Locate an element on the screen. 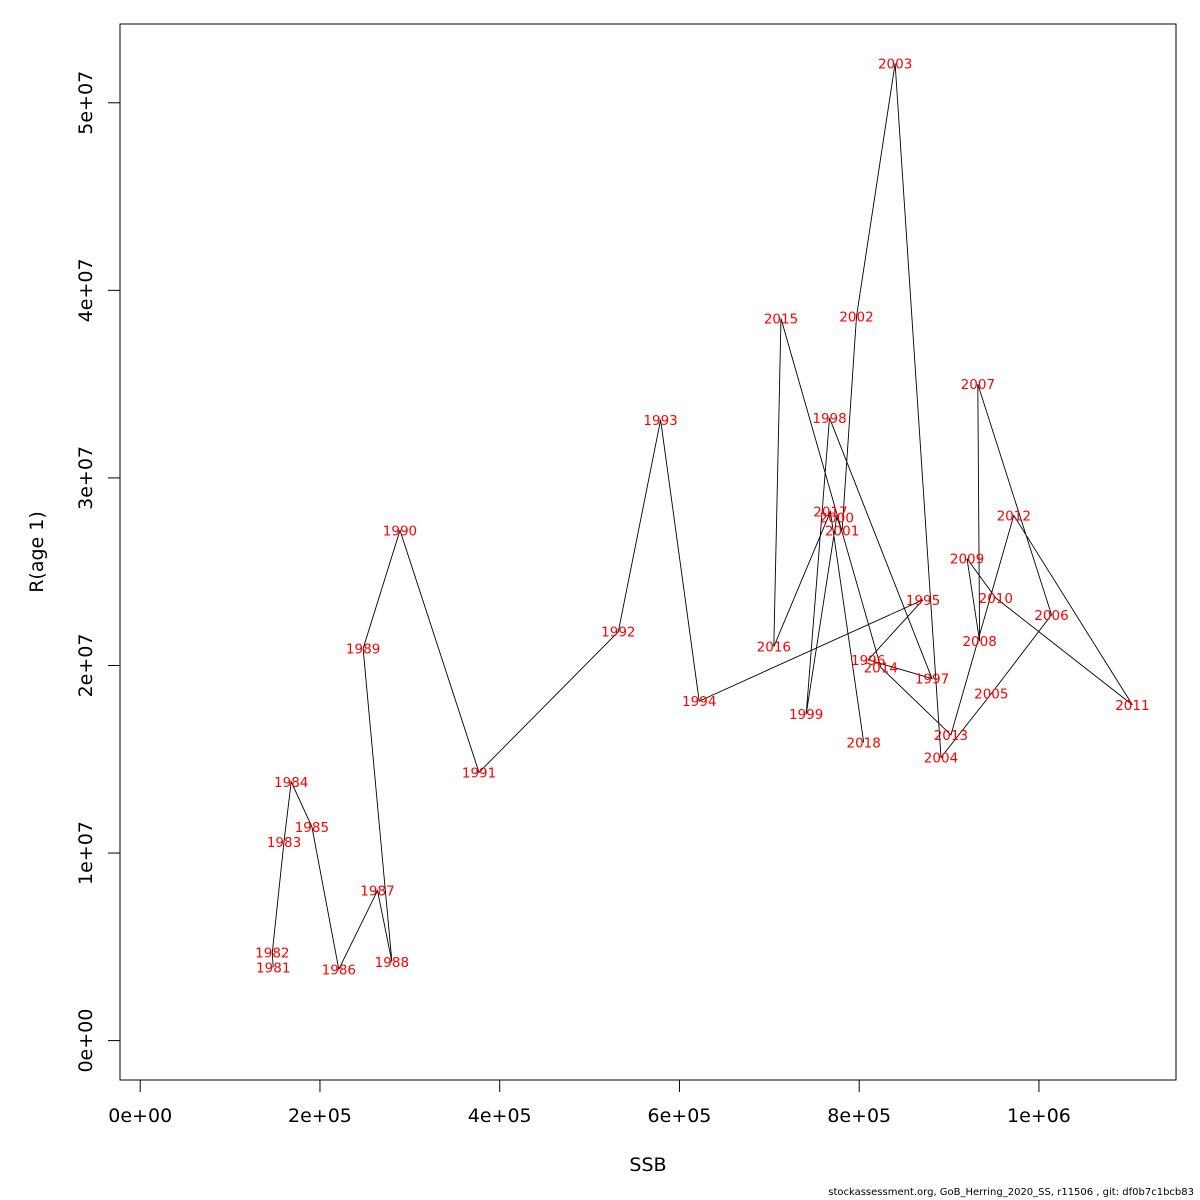 This screenshot has height=1200, width=1200. x-axis-title: SSB is located at coordinates (647, 1165).